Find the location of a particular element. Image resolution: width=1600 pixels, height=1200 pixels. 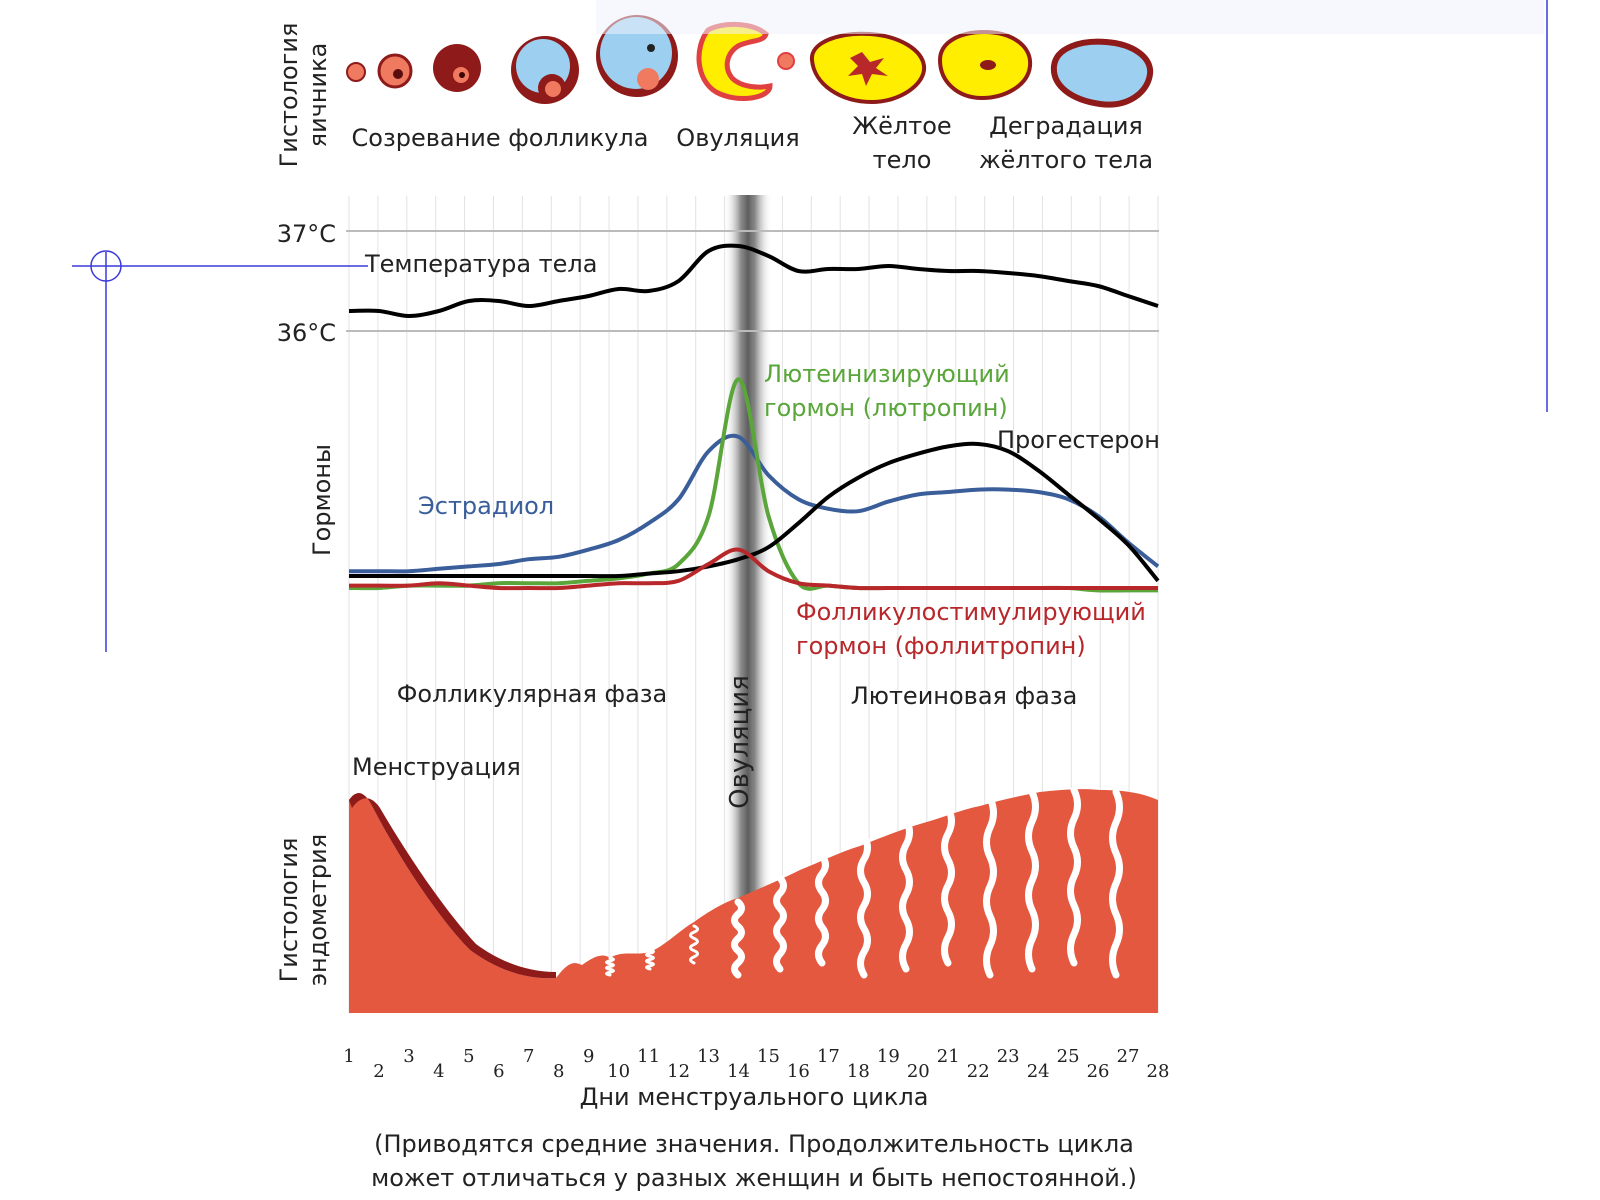

endometrial-glands is located at coordinates (864, 882).